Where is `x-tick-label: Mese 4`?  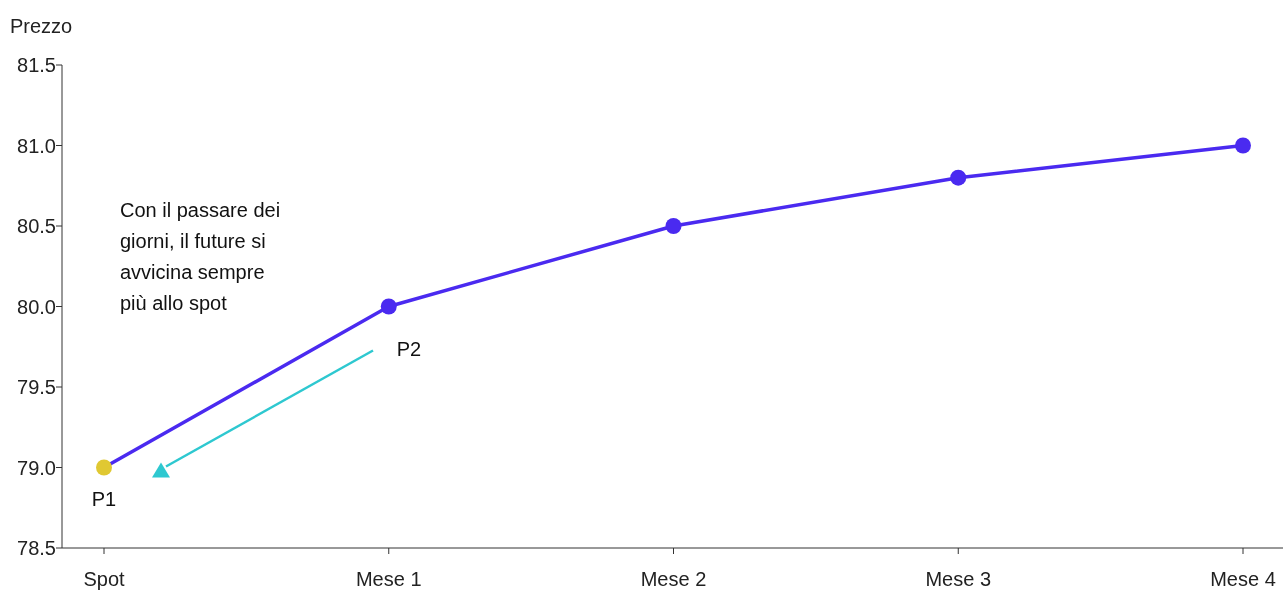
x-tick-label: Mese 4 is located at coordinates (1243, 579).